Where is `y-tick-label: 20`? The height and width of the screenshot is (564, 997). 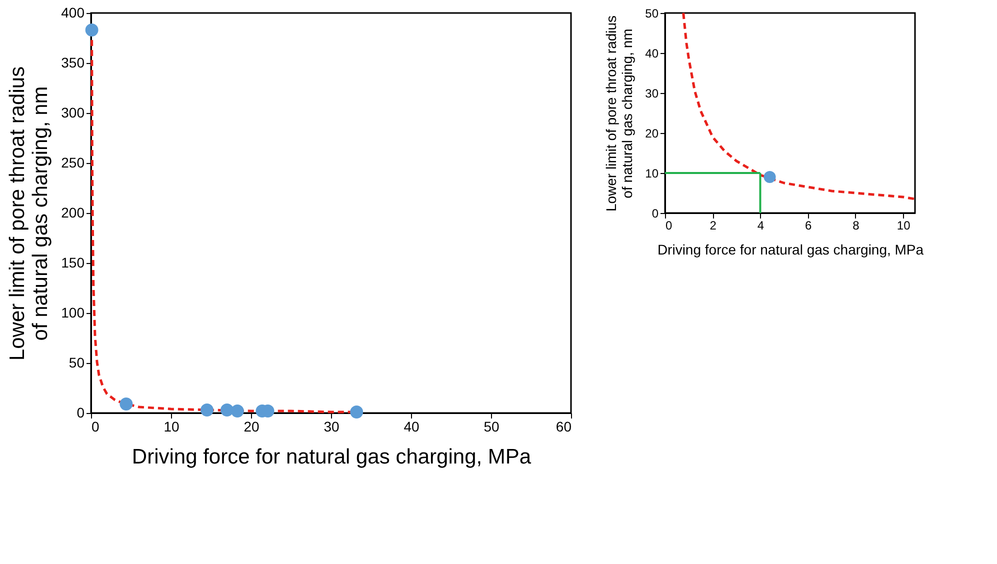
y-tick-label: 20 is located at coordinates (652, 133).